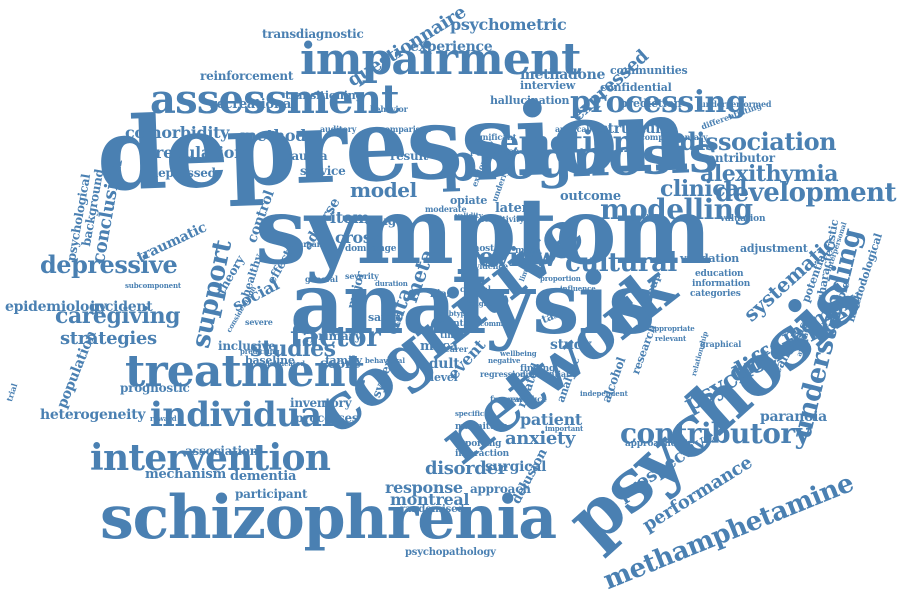  I want to click on cloud-word-central: central, so click(475, 289).